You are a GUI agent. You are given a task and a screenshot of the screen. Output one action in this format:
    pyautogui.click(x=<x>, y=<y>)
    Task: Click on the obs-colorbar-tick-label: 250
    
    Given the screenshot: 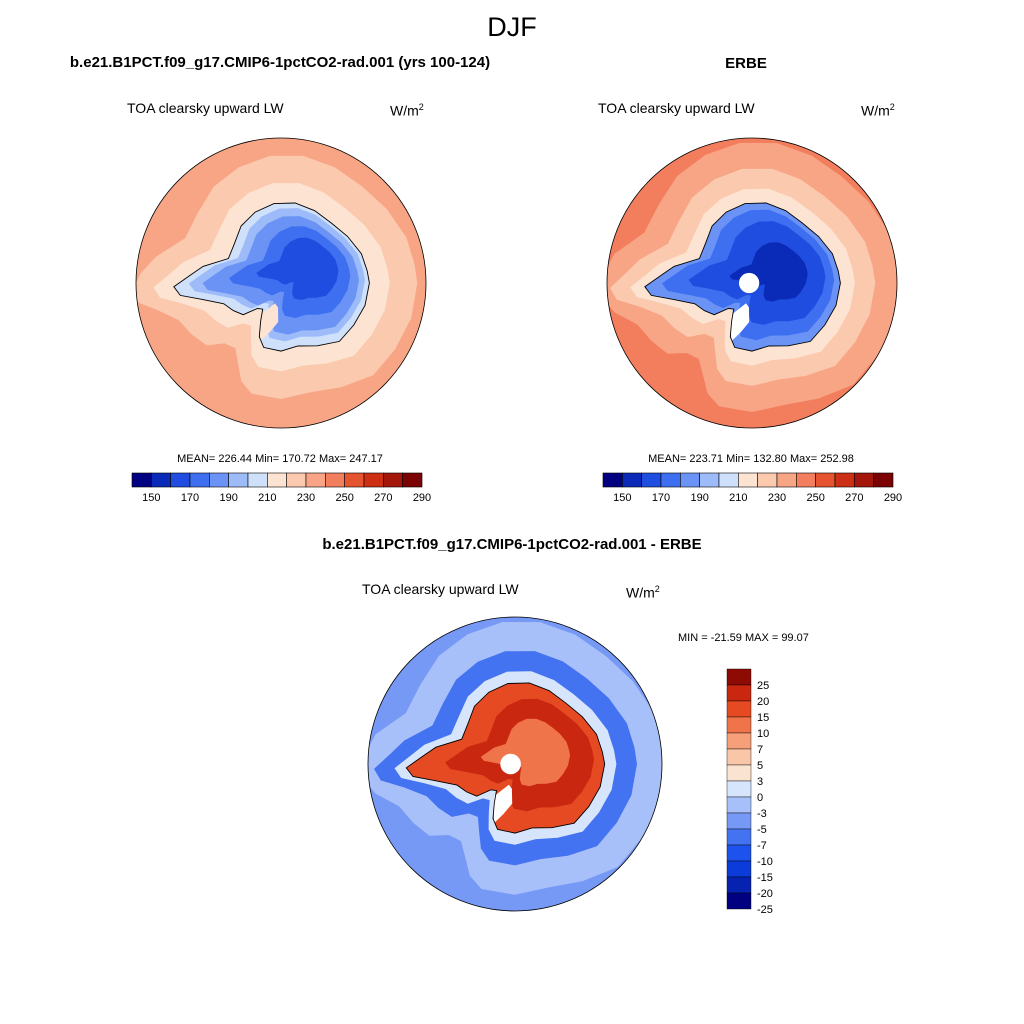 What is the action you would take?
    pyautogui.click(x=815, y=498)
    